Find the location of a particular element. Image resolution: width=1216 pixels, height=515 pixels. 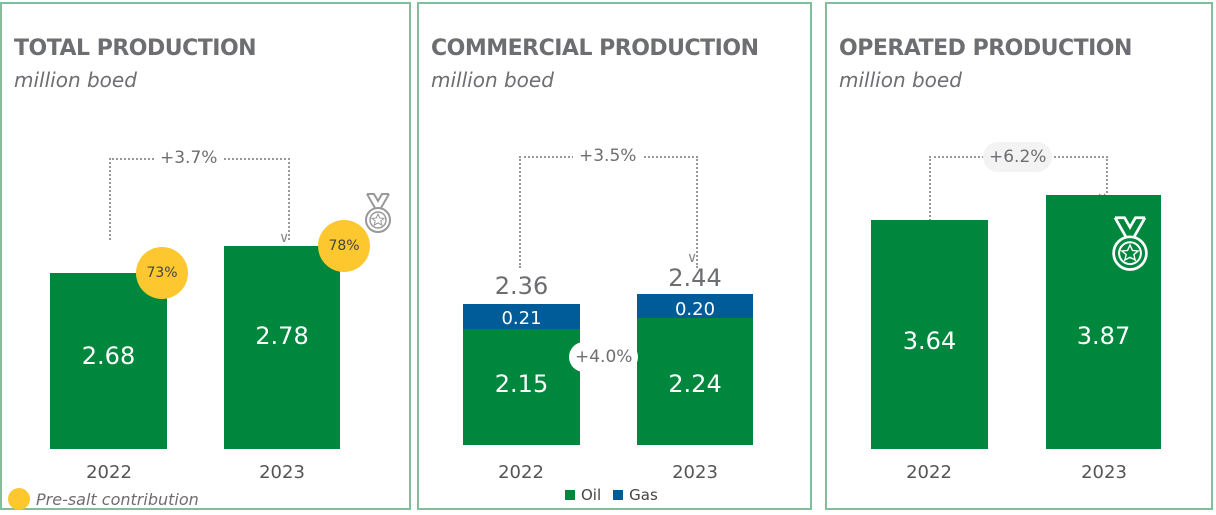

chart-title: OPERATED PRODUCTION is located at coordinates (985, 48).